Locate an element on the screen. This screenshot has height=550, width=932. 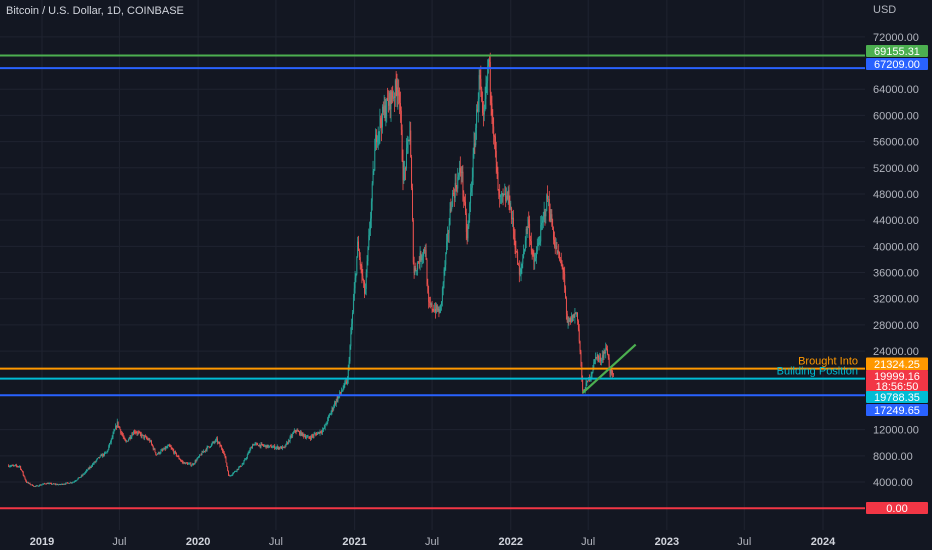
y-tick-label: 56000.00 is located at coordinates (896, 143).